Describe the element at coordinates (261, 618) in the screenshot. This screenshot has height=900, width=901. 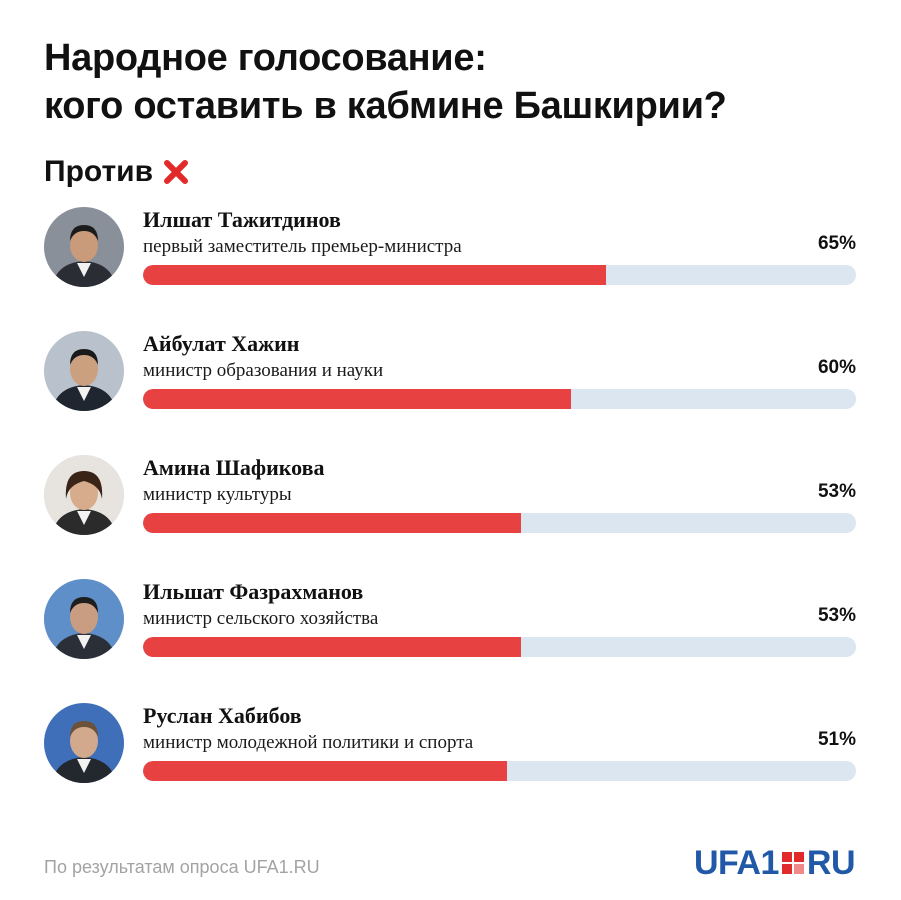
I see `person-role: министр сельского хозяйства` at that location.